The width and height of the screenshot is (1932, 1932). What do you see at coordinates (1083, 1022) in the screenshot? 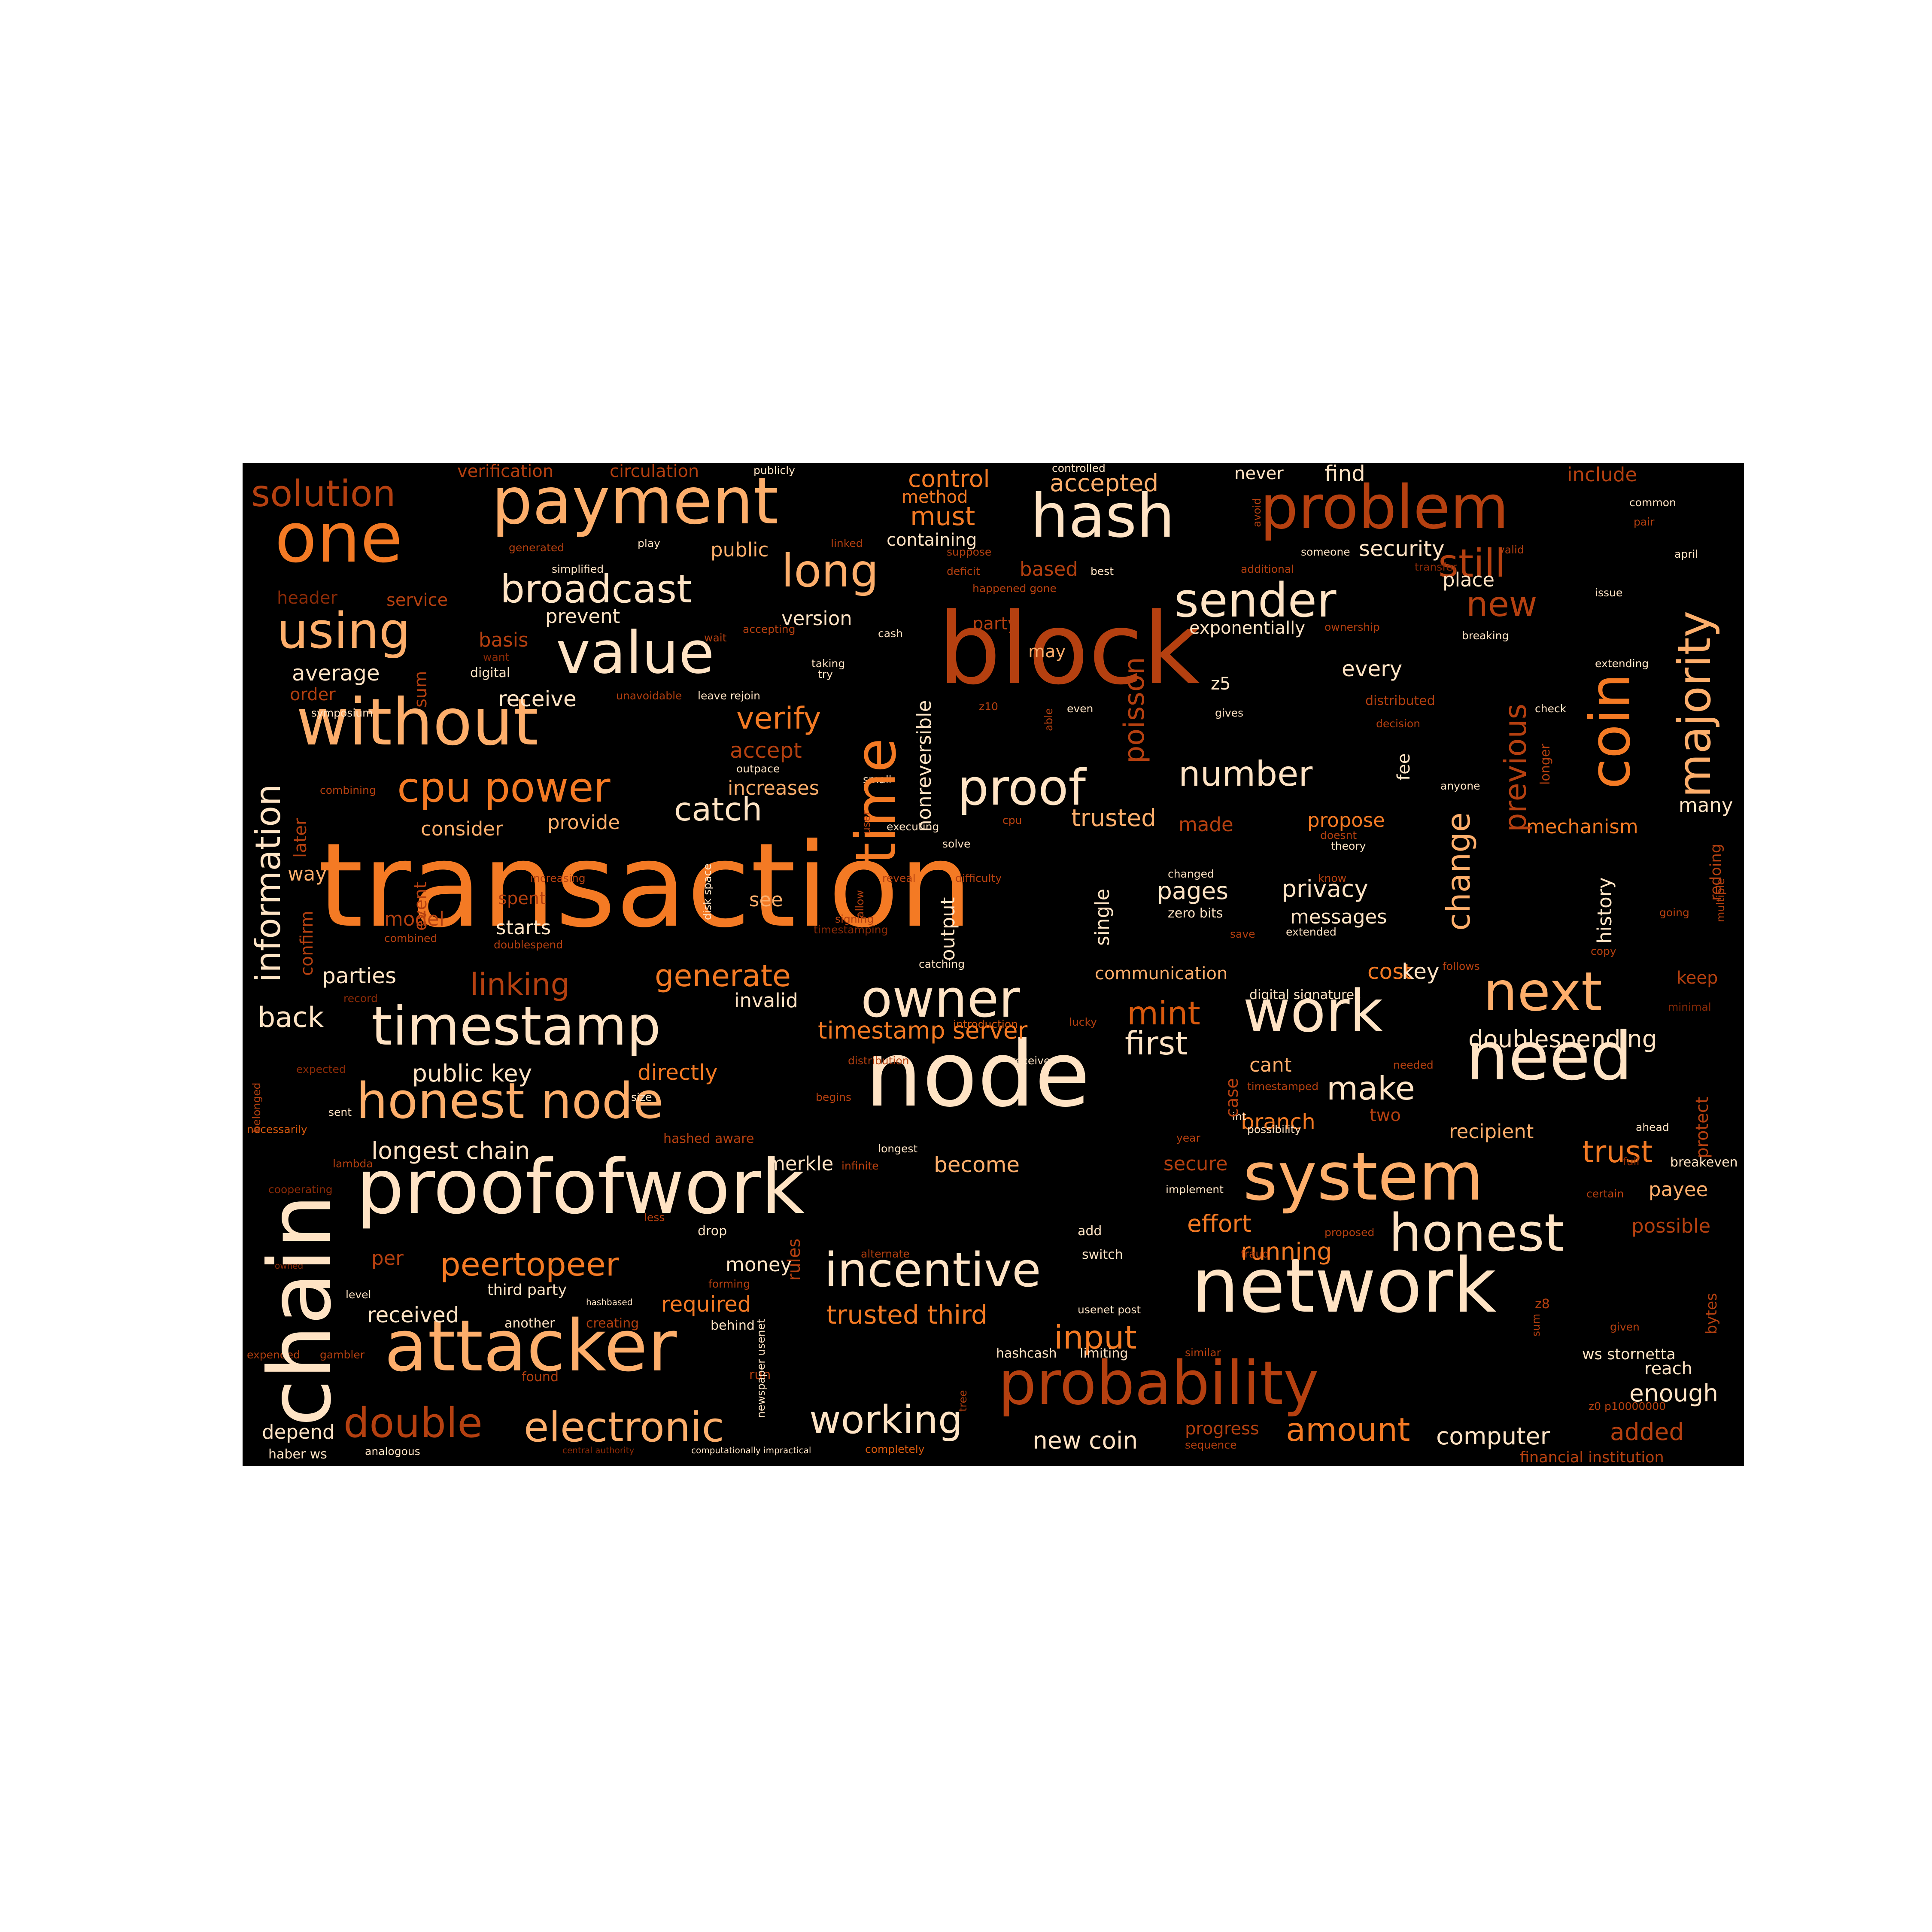
I see `word-lucky: lucky` at bounding box center [1083, 1022].